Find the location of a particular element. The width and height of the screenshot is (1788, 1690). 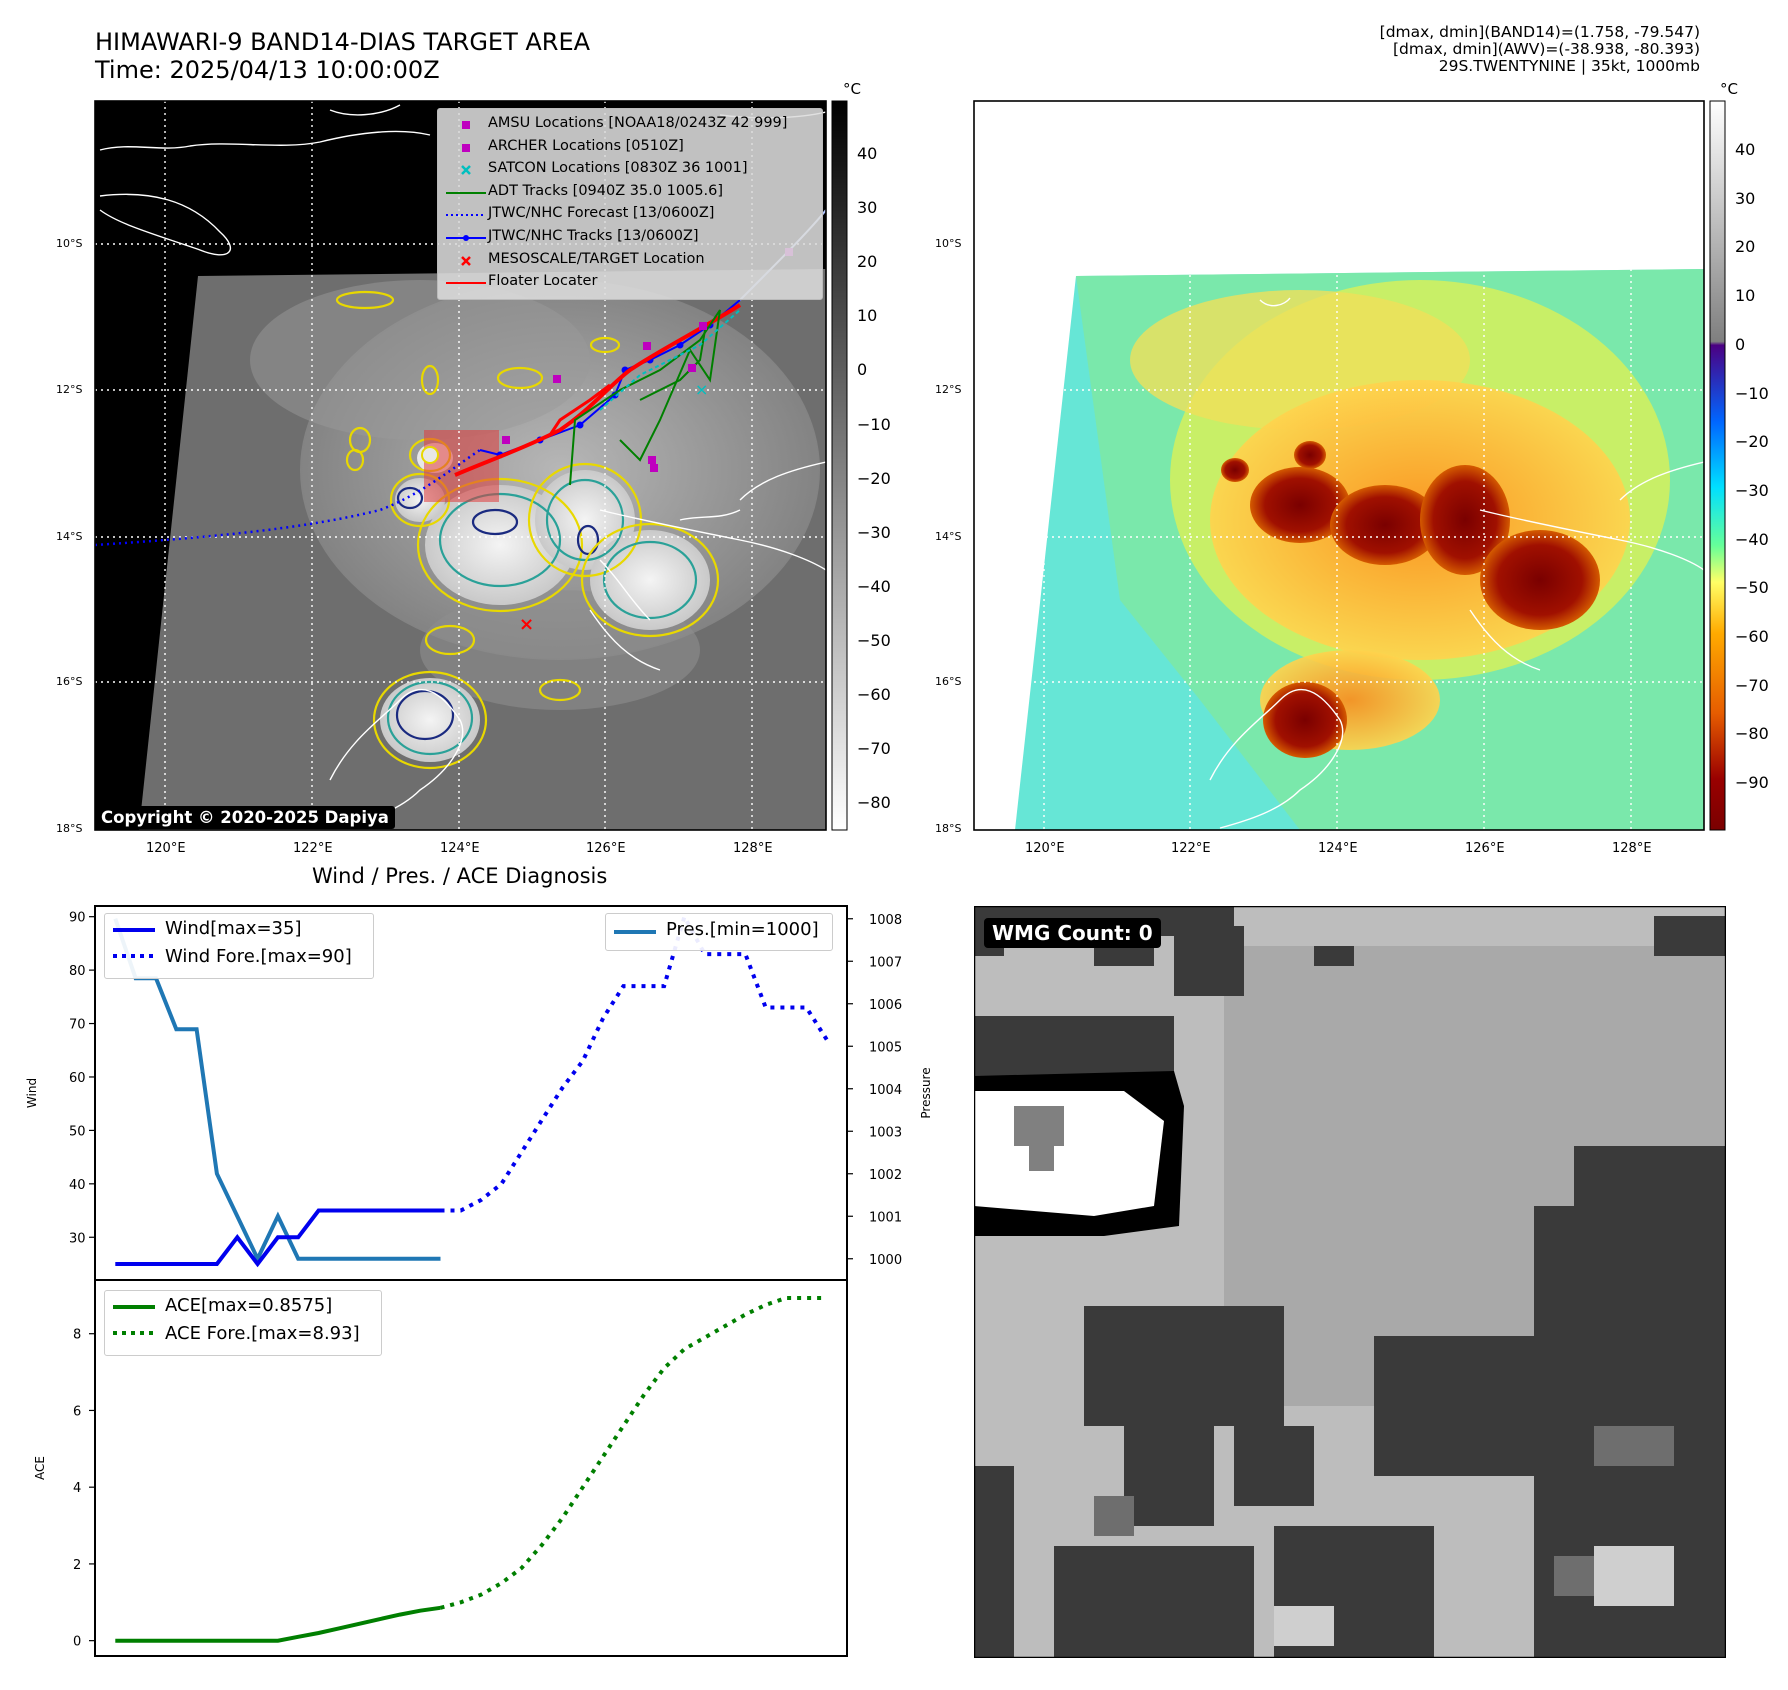

colorbar-color-tick: 20 is located at coordinates (1745, 247).